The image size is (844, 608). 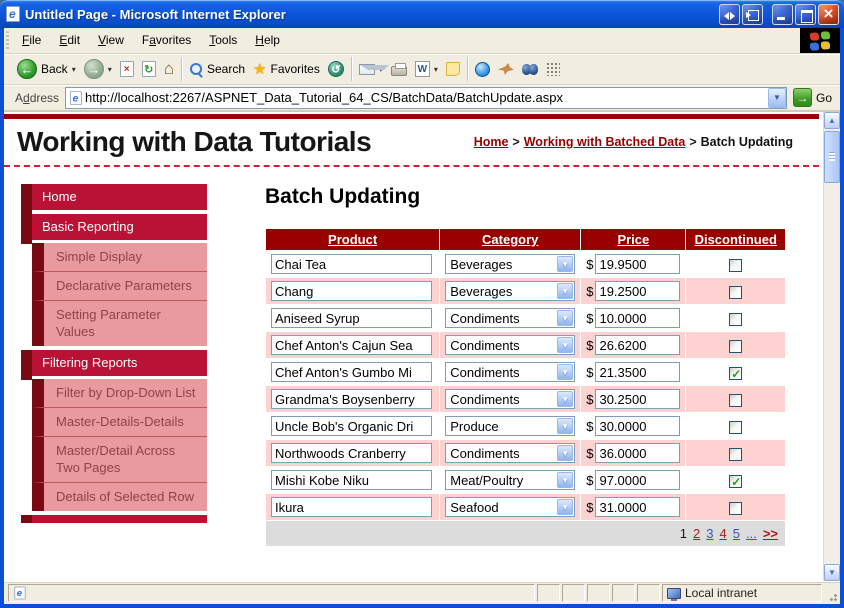 I want to click on minimize-button, so click(x=782, y=14).